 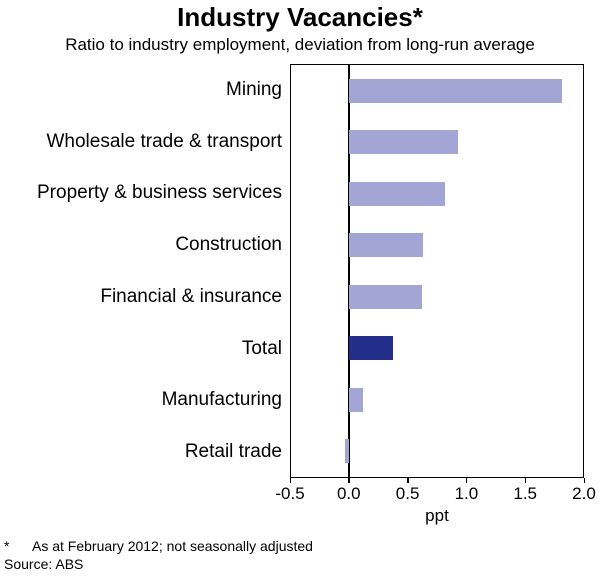 I want to click on footnote-marker: *, so click(x=7, y=546).